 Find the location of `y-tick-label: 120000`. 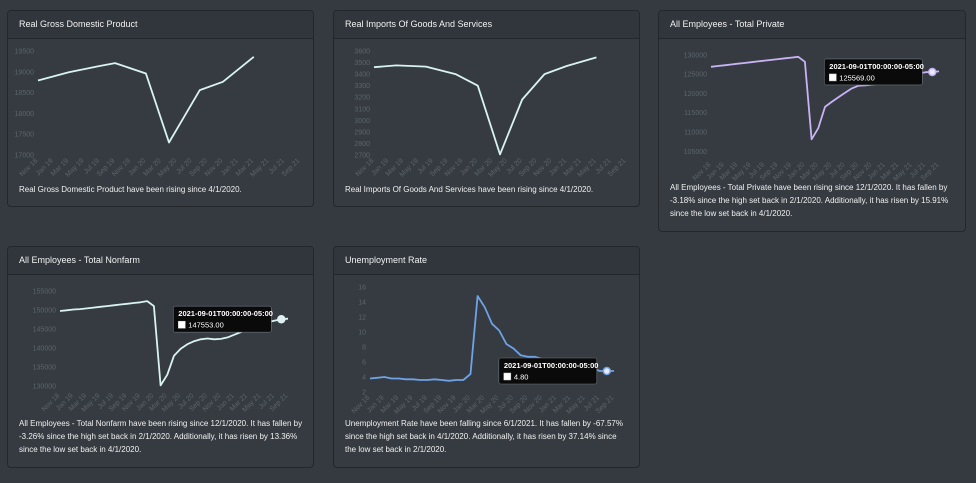

y-tick-label: 120000 is located at coordinates (695, 94).